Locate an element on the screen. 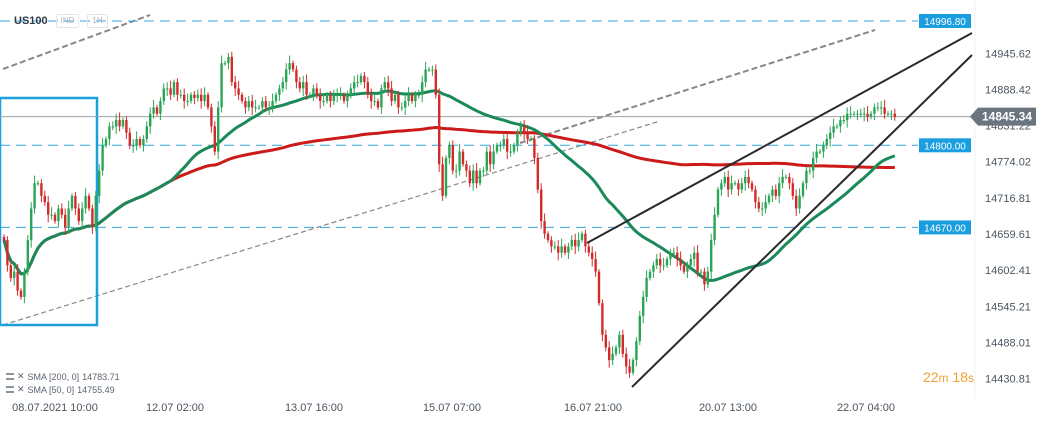 Image resolution: width=1041 pixels, height=423 pixels. source-selector: IND is located at coordinates (67, 21).